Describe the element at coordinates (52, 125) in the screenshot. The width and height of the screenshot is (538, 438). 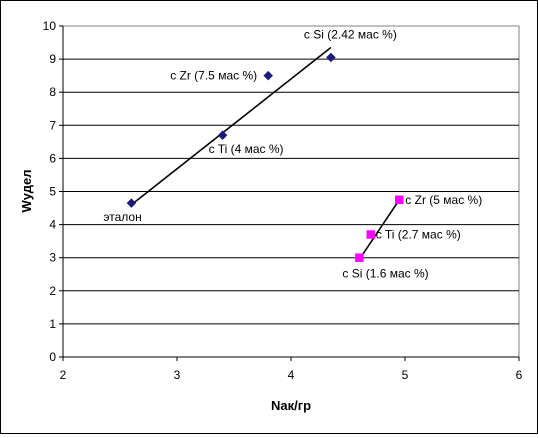
I see `y-tick-label: 7` at that location.